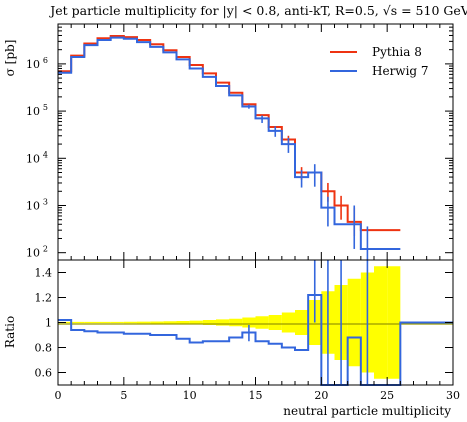 The width and height of the screenshot is (467, 422). I want to click on x-tick-label: 20, so click(321, 395).